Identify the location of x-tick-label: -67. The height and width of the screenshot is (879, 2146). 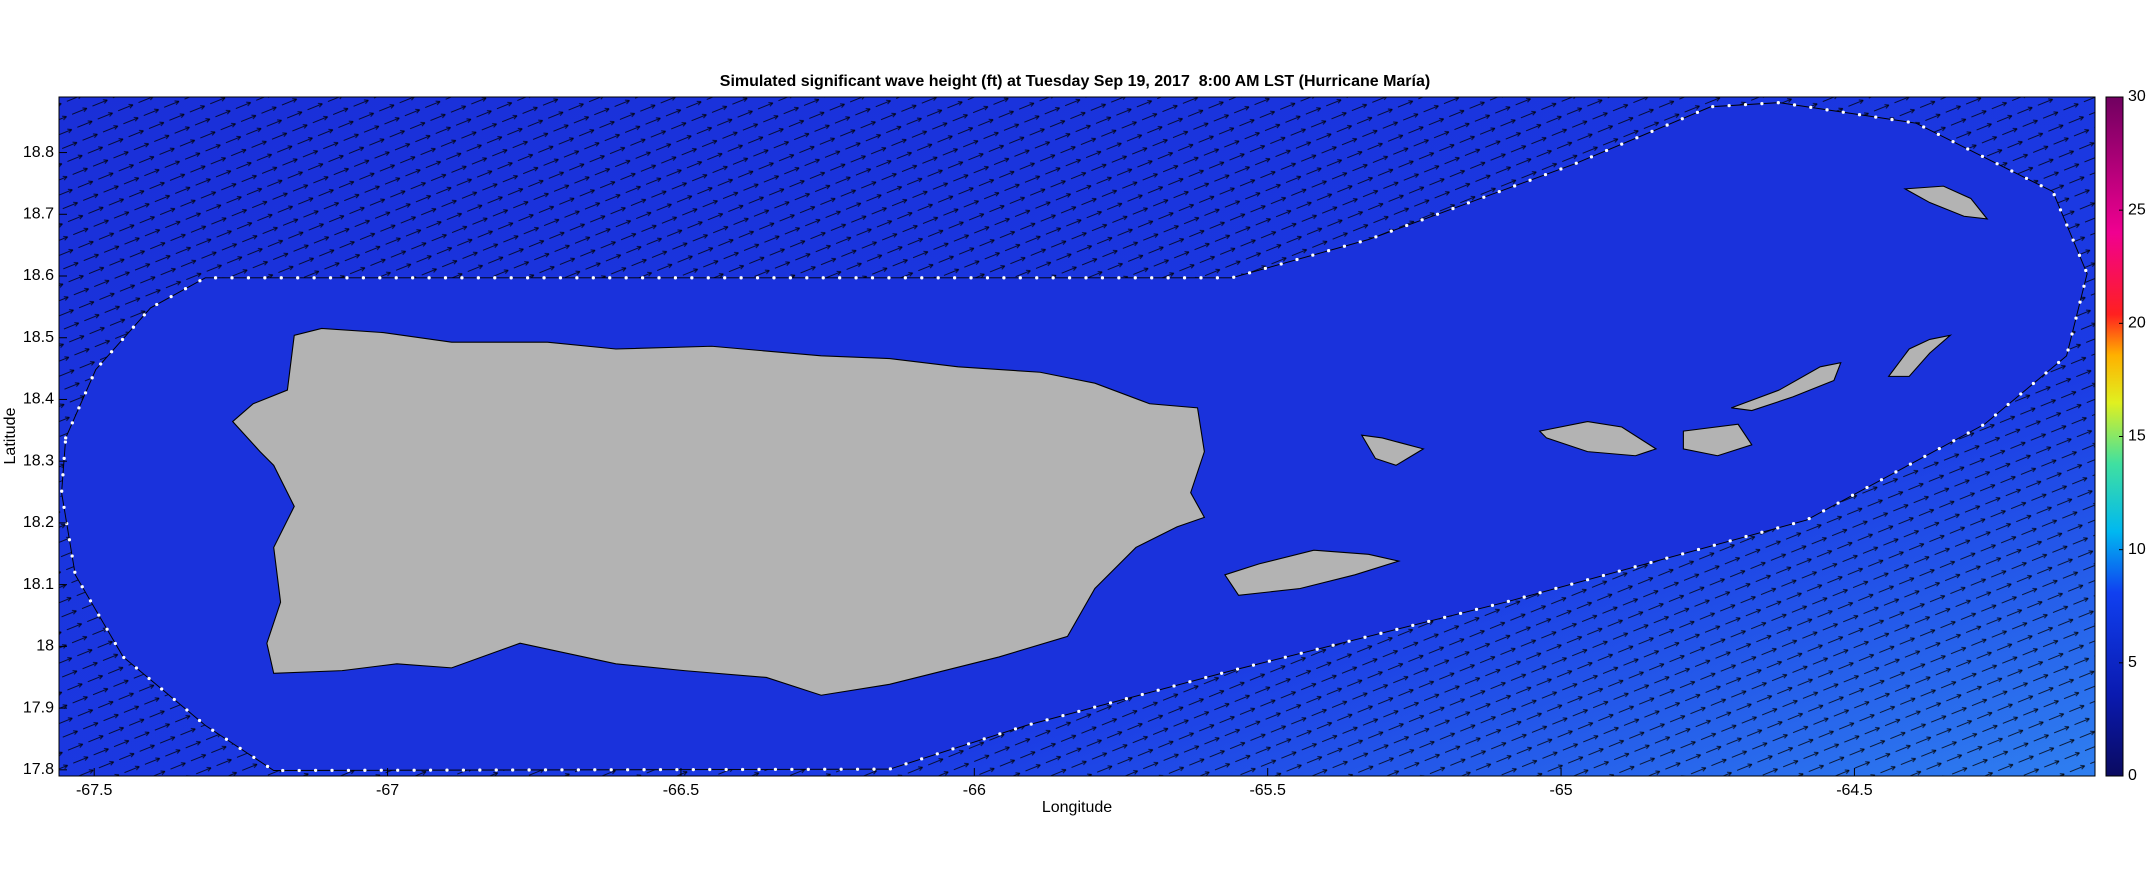
(387, 790).